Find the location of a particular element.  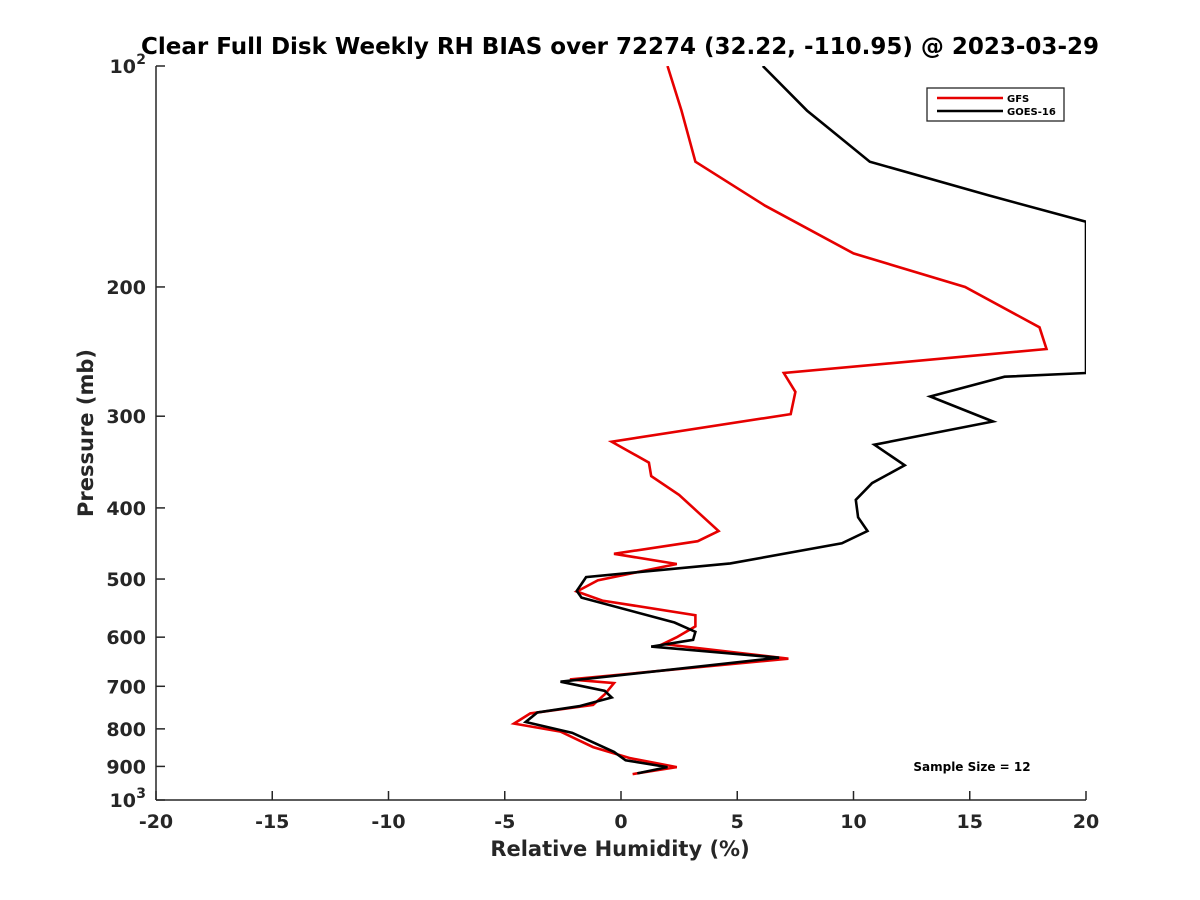

legend-box is located at coordinates (995, 104).